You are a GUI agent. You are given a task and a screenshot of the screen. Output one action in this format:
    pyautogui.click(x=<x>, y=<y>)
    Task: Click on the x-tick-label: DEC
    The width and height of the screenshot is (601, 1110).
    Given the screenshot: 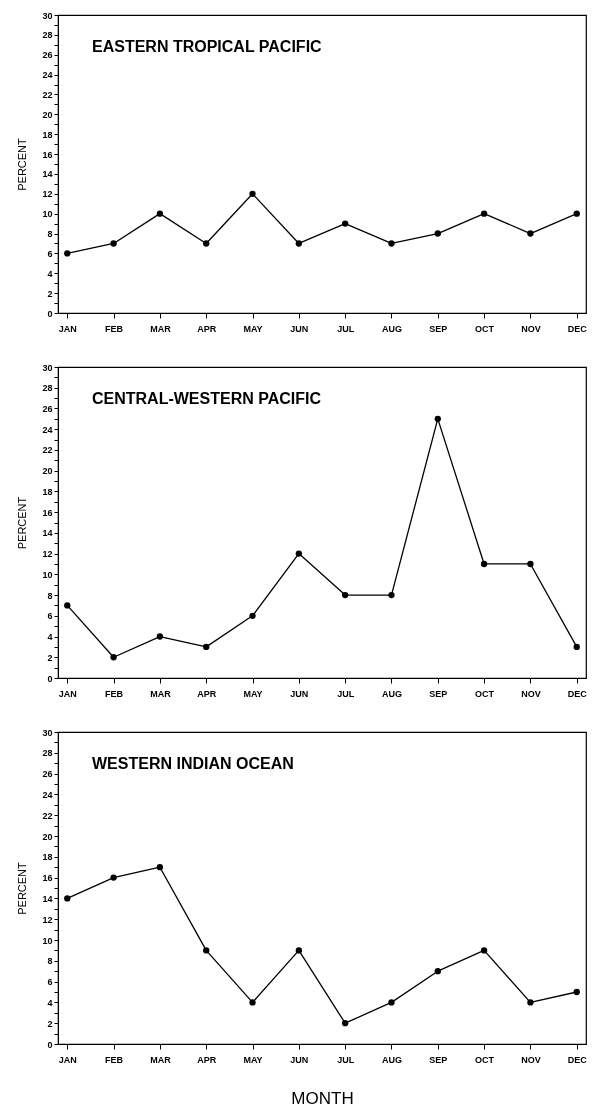 What is the action you would take?
    pyautogui.click(x=577, y=1059)
    